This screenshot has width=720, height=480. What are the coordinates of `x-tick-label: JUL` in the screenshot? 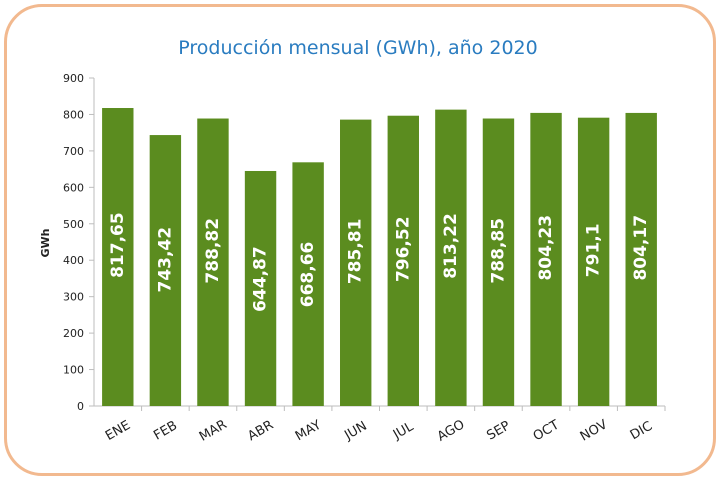 It's located at (403, 431).